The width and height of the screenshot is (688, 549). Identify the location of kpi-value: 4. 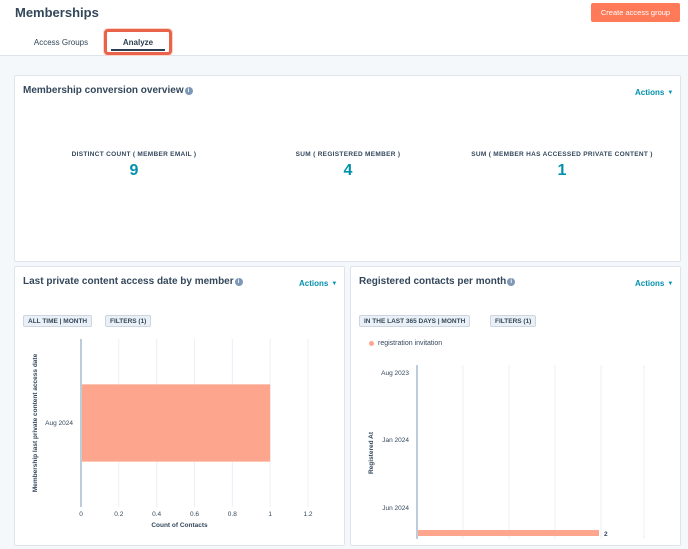
(348, 170).